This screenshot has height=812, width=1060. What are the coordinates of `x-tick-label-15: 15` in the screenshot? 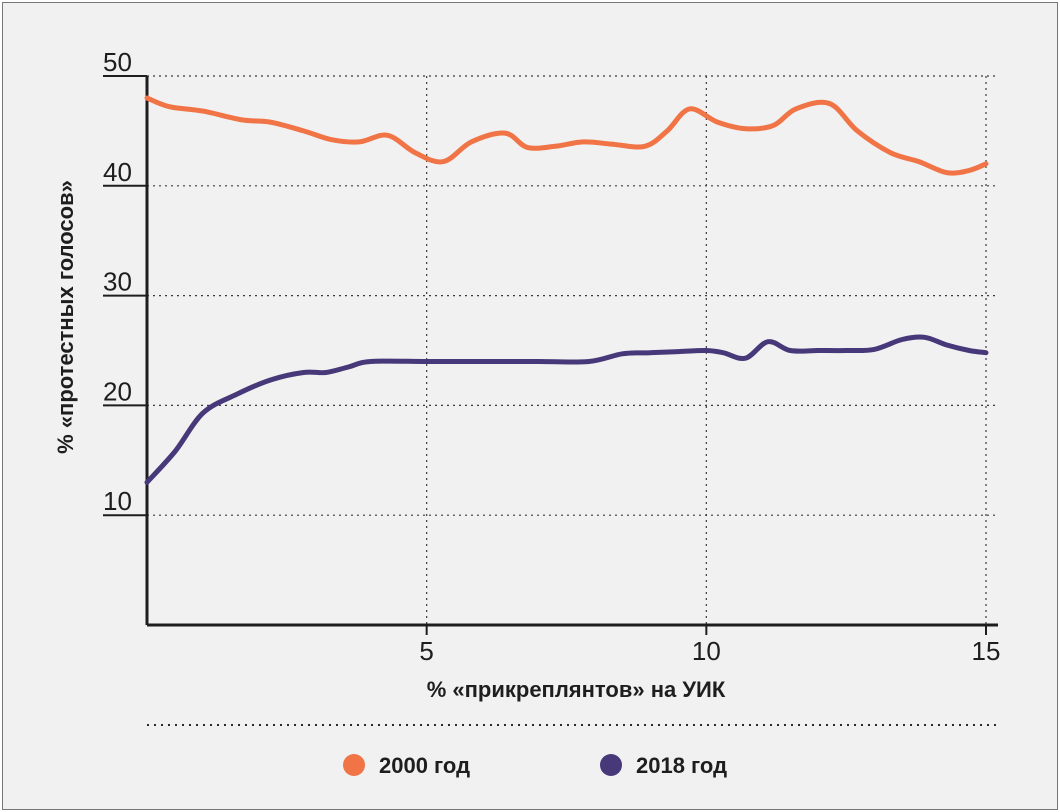 It's located at (986, 651).